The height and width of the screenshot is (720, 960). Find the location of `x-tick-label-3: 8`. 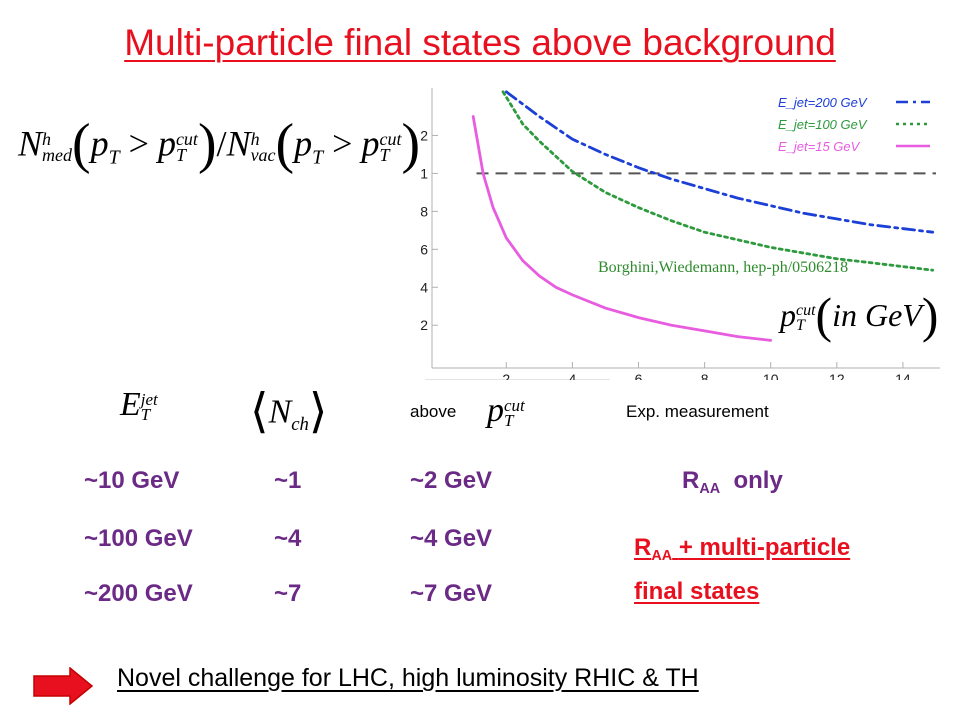

x-tick-label-3: 8 is located at coordinates (705, 375).